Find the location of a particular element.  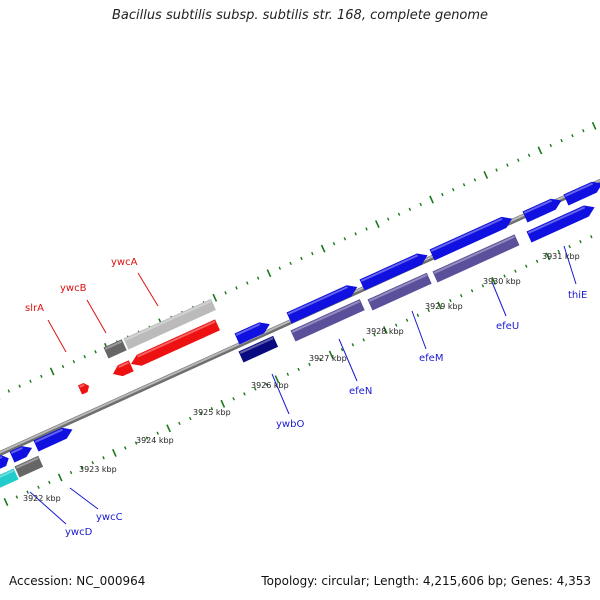

gene-arrow-slrA-highlight is located at coordinates (124, 364).